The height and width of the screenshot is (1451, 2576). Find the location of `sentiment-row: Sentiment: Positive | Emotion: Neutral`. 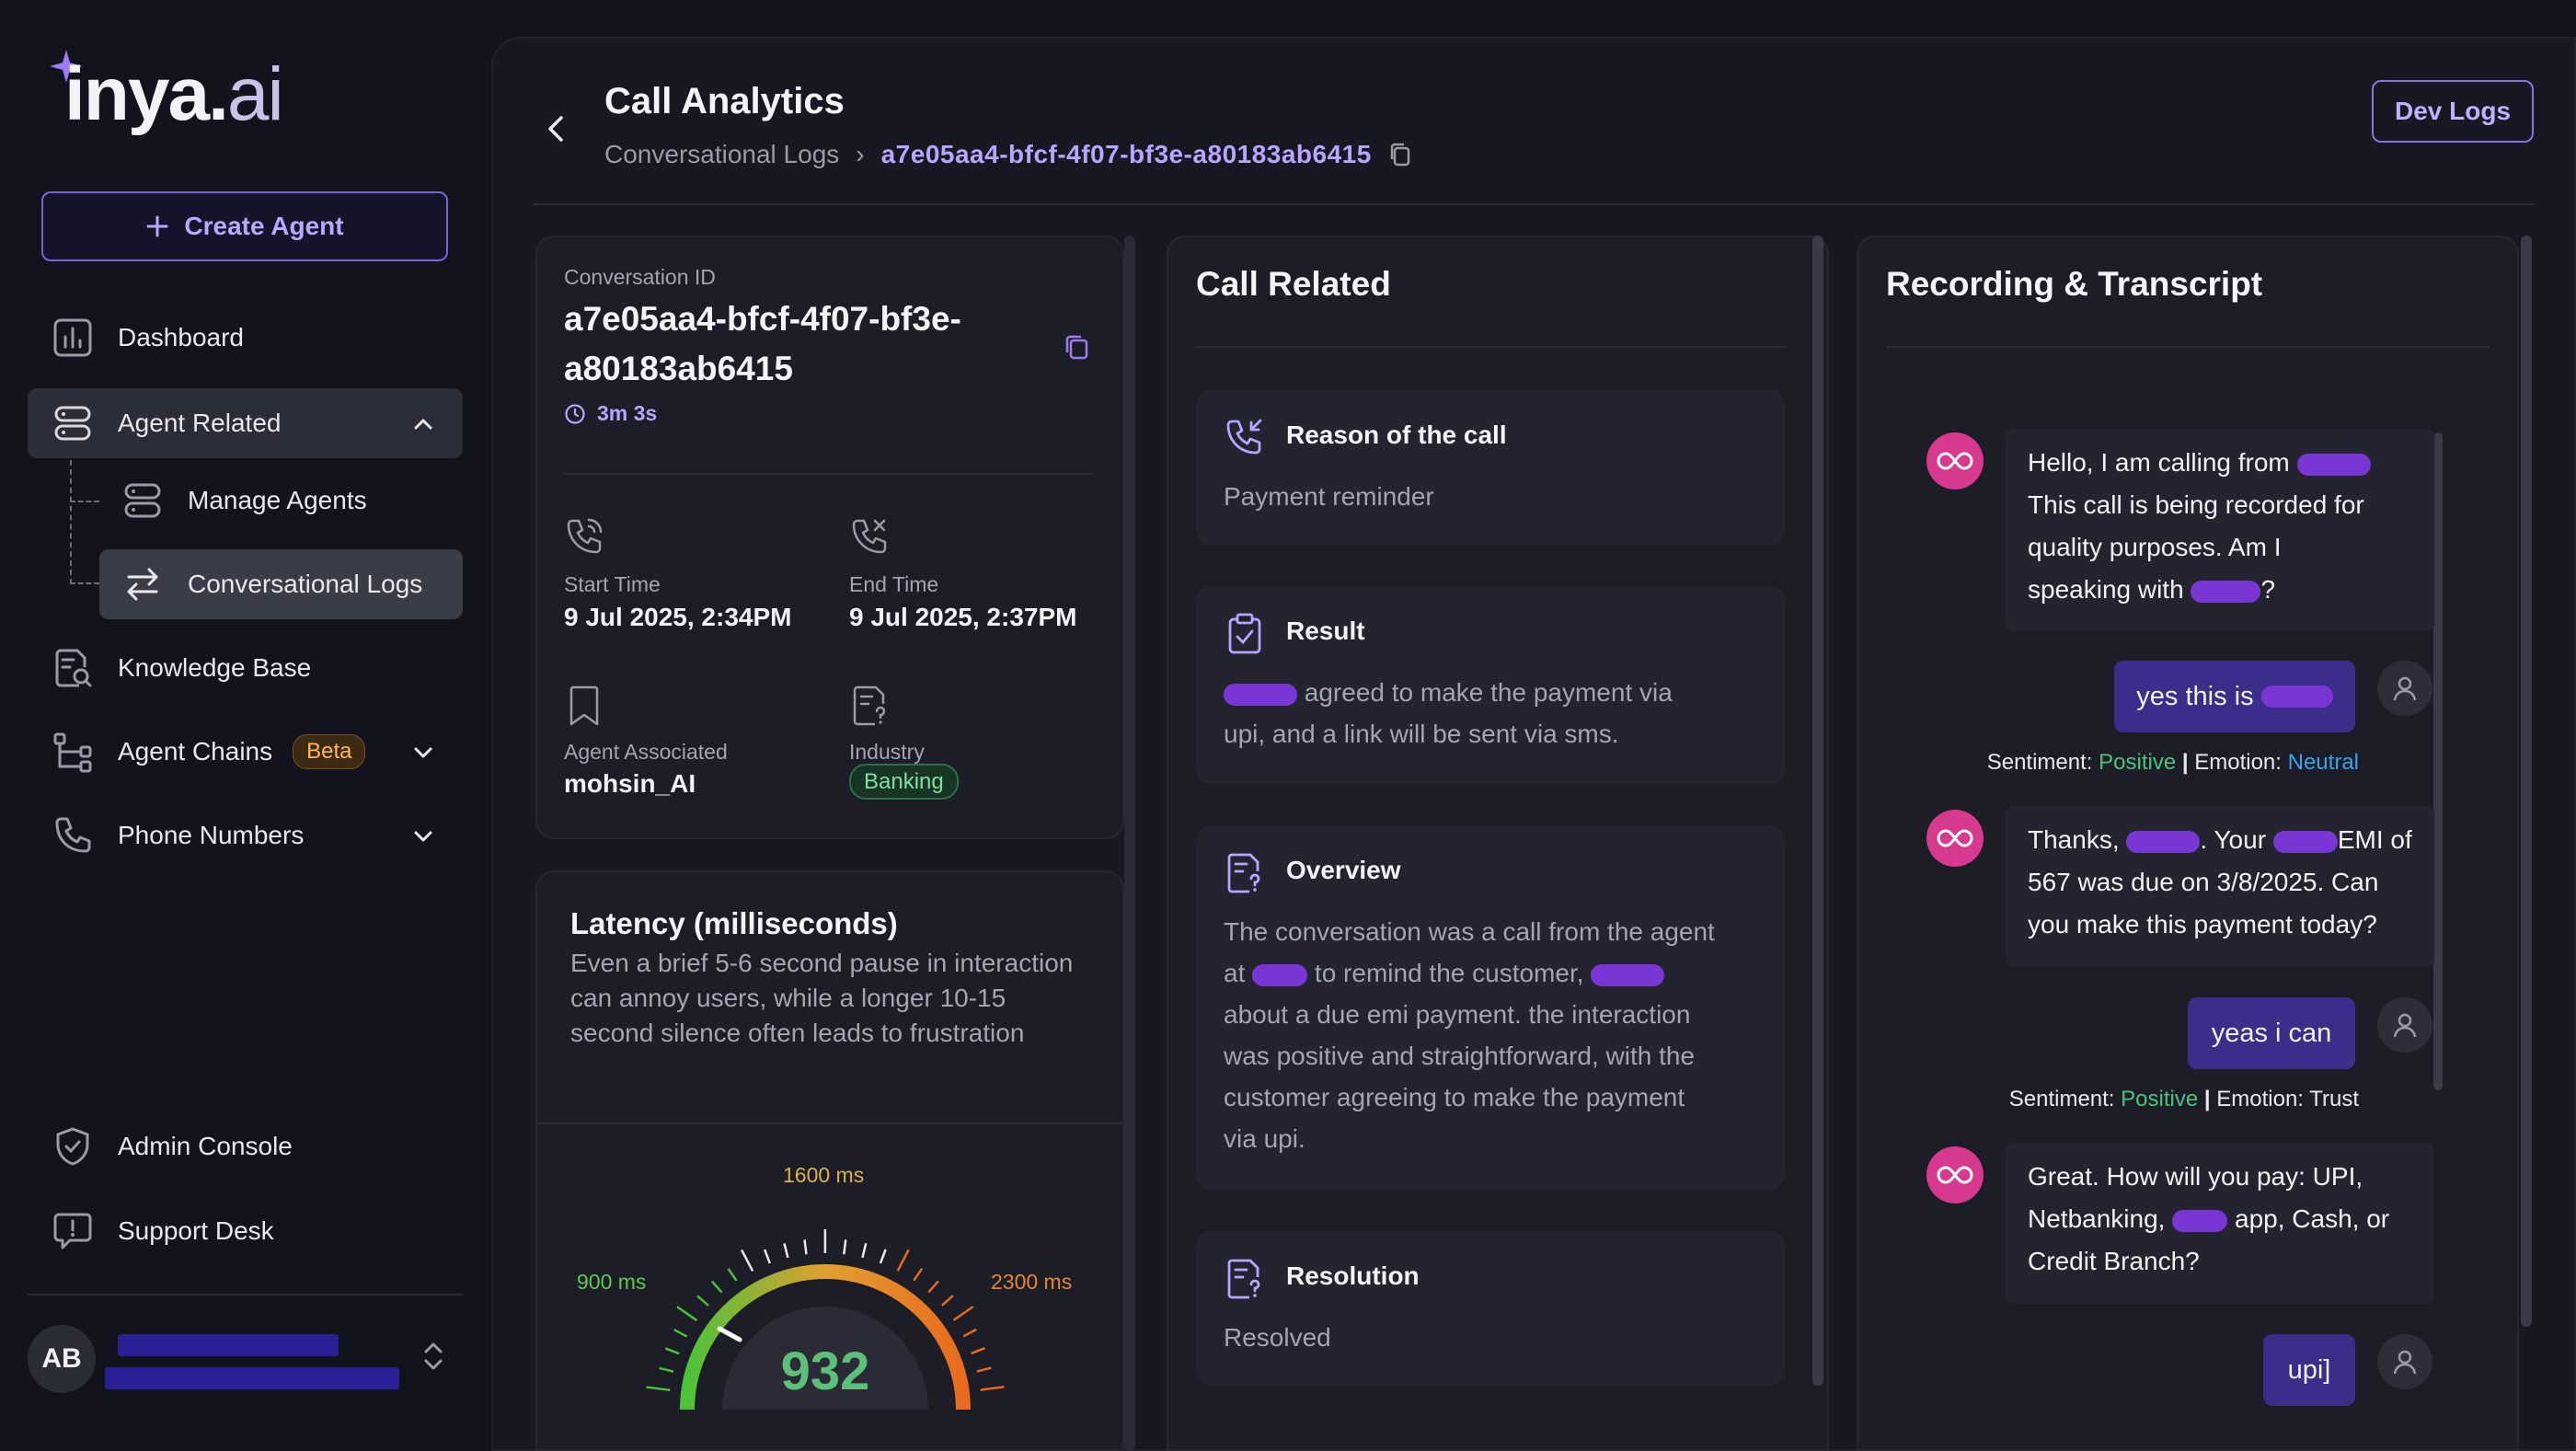

sentiment-row: Sentiment: Positive | Emotion: Neutral is located at coordinates (2162, 763).